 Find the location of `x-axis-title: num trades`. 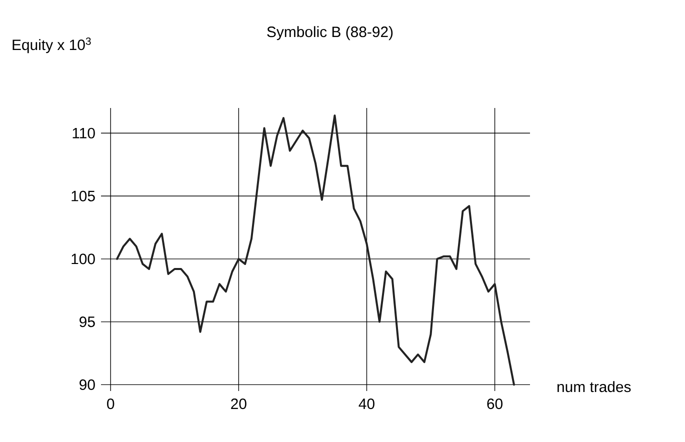

x-axis-title: num trades is located at coordinates (594, 386).